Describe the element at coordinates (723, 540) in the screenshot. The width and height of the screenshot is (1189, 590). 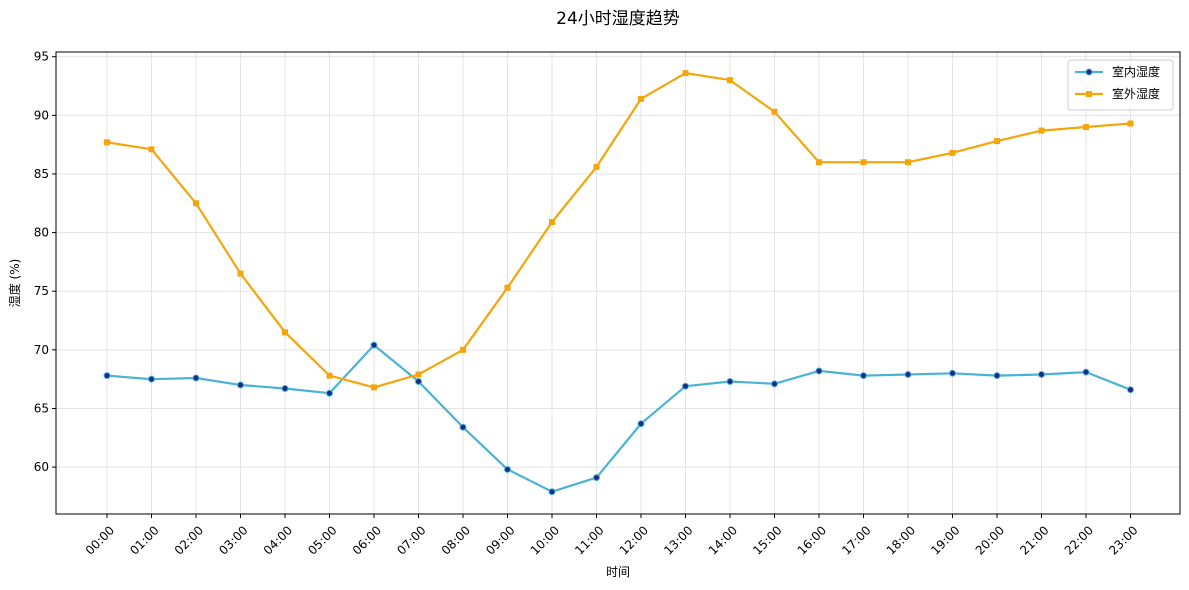
I see `x-tick-label: 14:00` at that location.